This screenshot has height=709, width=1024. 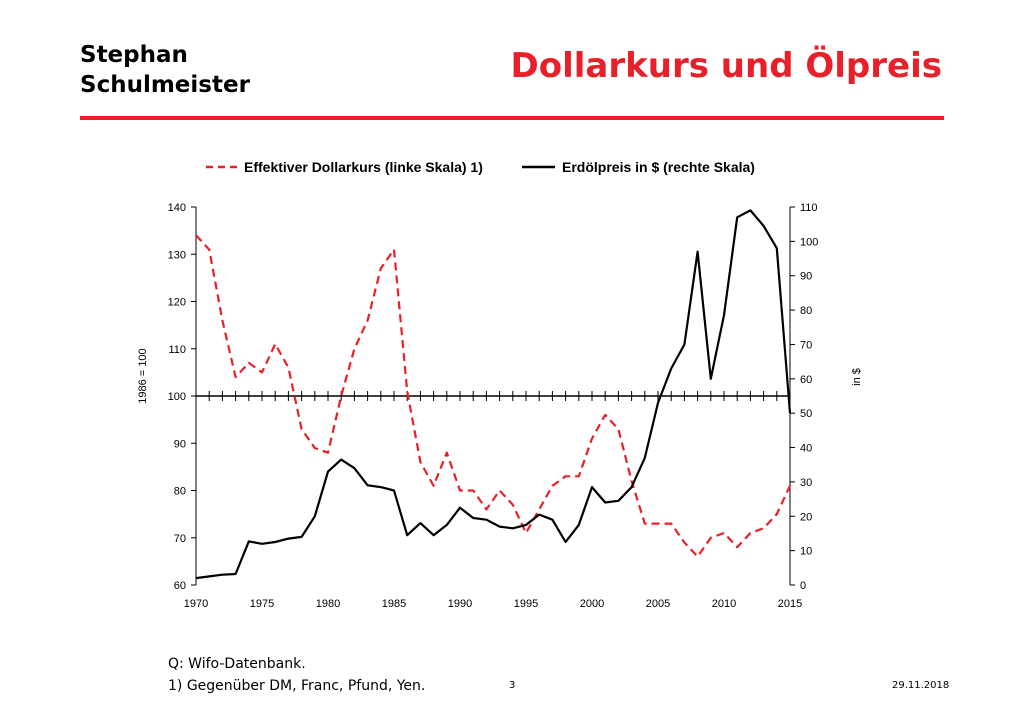 What do you see at coordinates (809, 242) in the screenshot?
I see `right-tick-label: 100` at bounding box center [809, 242].